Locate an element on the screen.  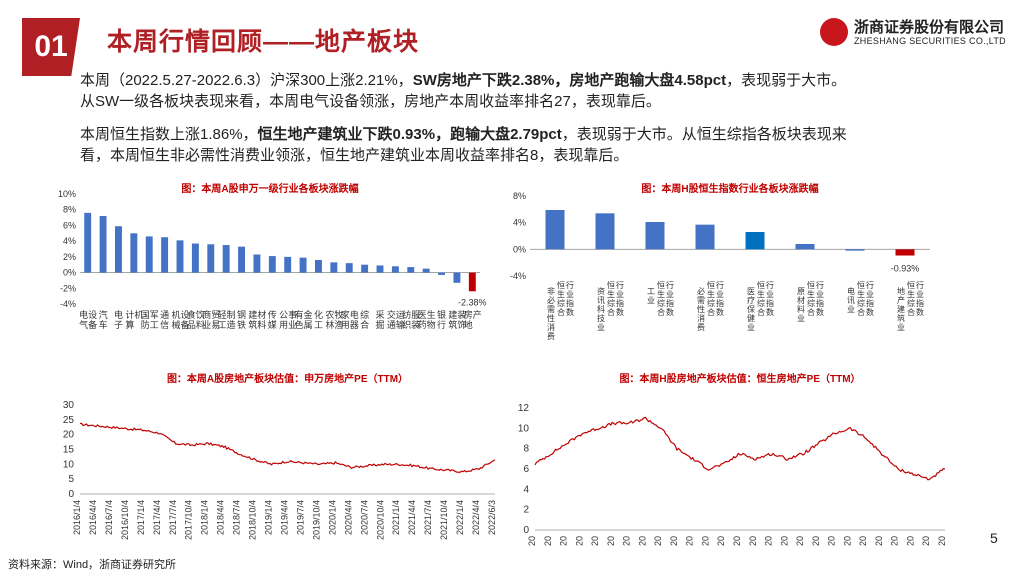
x-tick-label: 电讯业 is located at coordinates (851, 300).